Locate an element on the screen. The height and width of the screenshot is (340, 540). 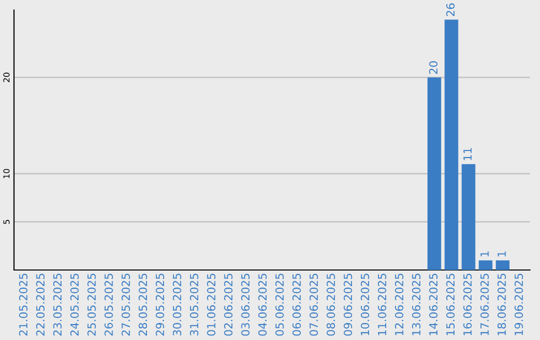
x-tick-label: 28.05.2025 is located at coordinates (143, 305).